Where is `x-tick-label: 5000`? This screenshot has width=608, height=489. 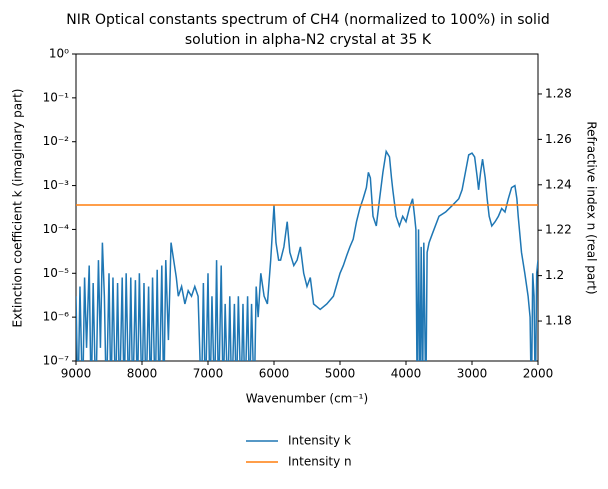
x-tick-label: 5000 is located at coordinates (340, 374).